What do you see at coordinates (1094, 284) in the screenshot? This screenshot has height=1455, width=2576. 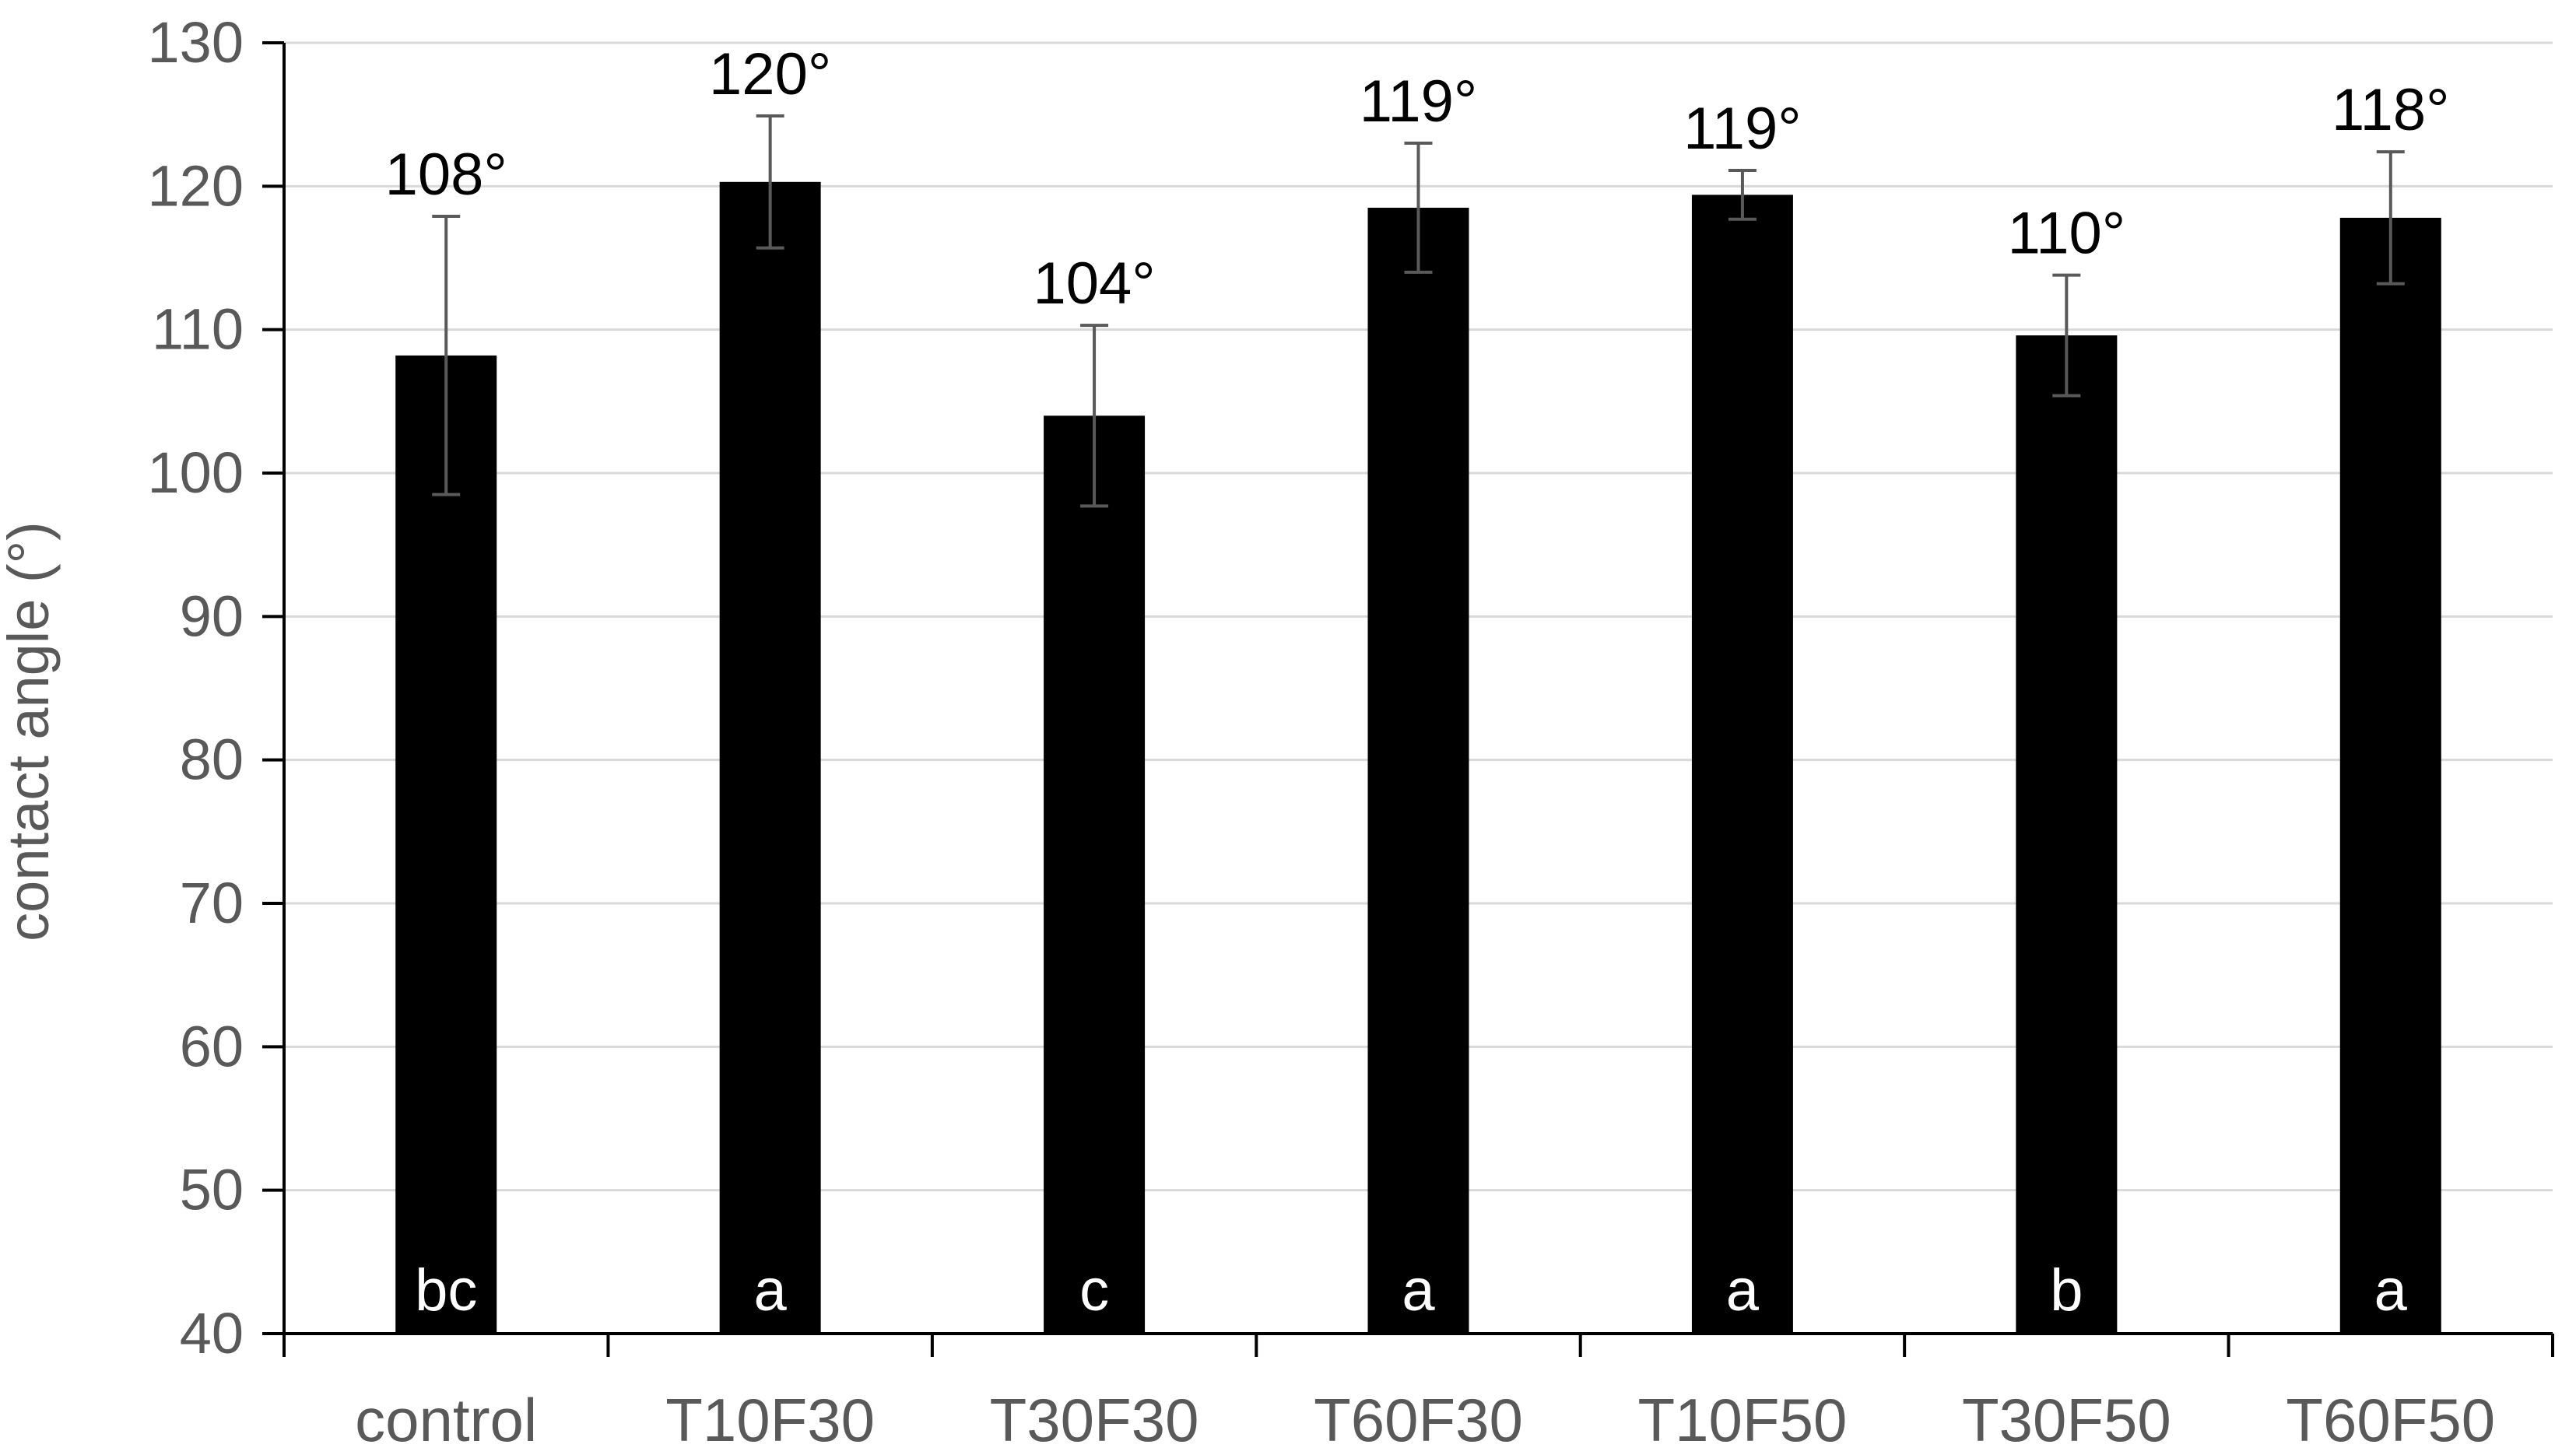 I see `value-label-T30F30: 104°` at bounding box center [1094, 284].